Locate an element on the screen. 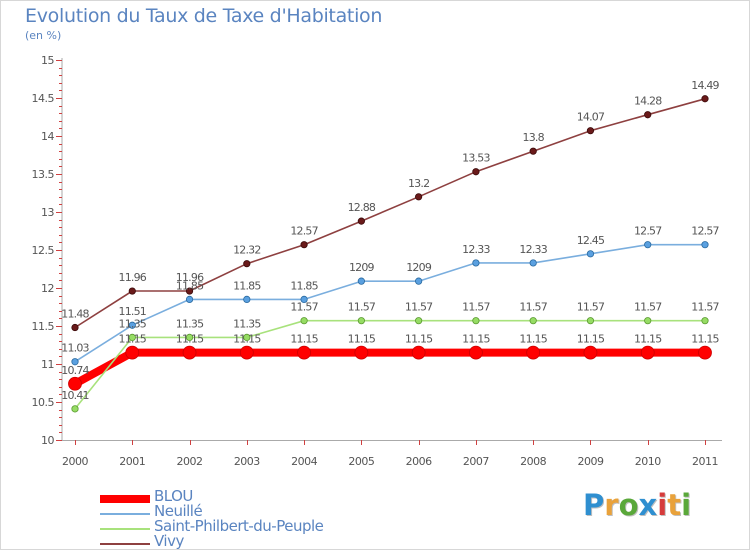  data-label-vivy: 13.8 is located at coordinates (534, 137).